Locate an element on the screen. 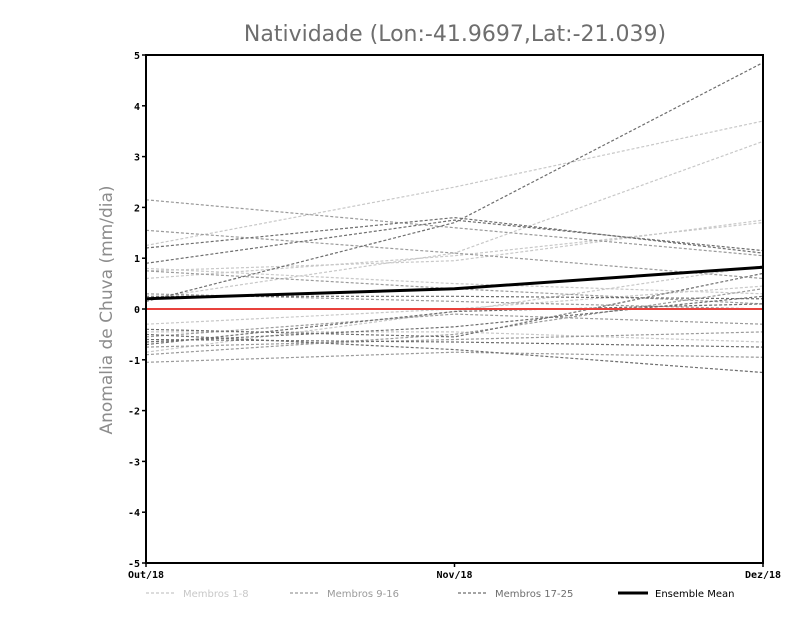 This screenshot has height=618, width=800. y-tick-label: 2 is located at coordinates (137, 208).